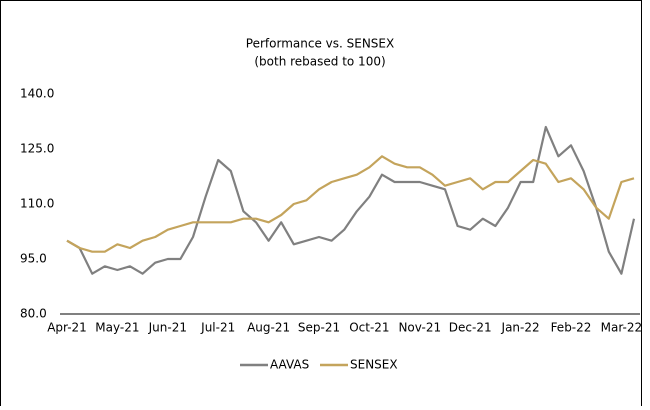 Image resolution: width=650 pixels, height=410 pixels. What do you see at coordinates (374, 365) in the screenshot?
I see `legend-label: SENSEX` at bounding box center [374, 365].